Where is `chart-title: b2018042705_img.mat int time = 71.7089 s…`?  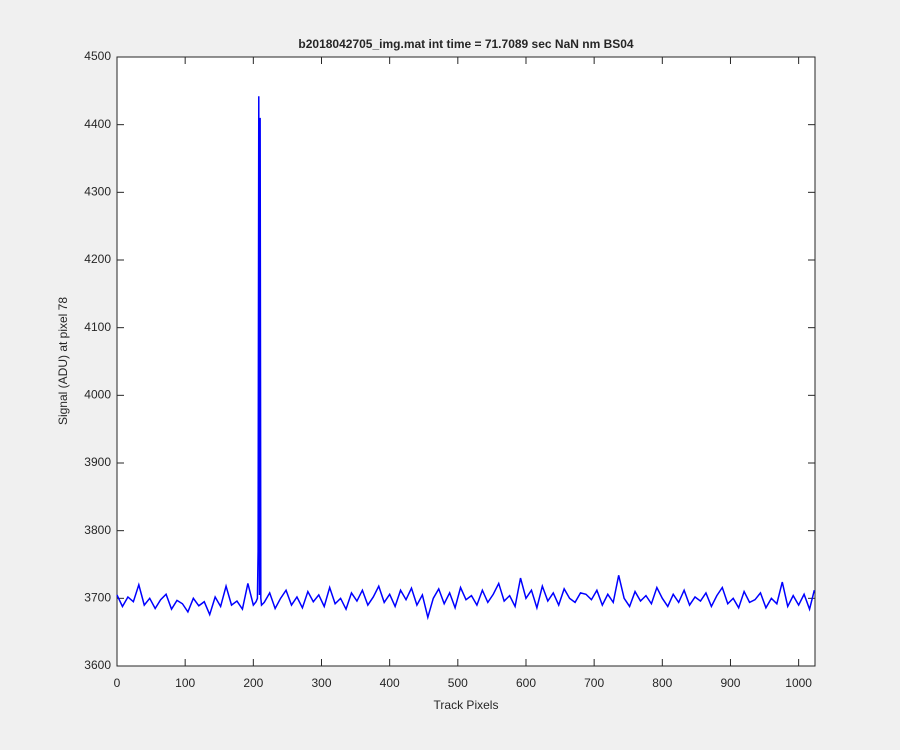
chart-title: b2018042705_img.mat int time = 71.7089 s… is located at coordinates (466, 44).